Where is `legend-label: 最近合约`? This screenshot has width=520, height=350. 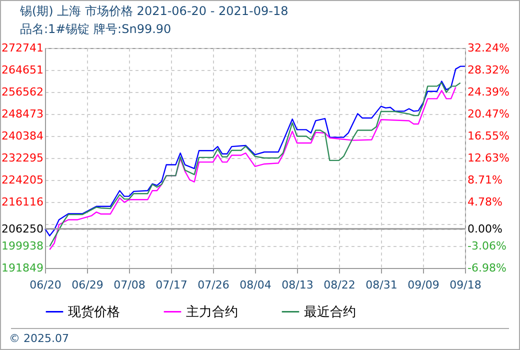 legend-label: 最近合约 is located at coordinates (330, 312).